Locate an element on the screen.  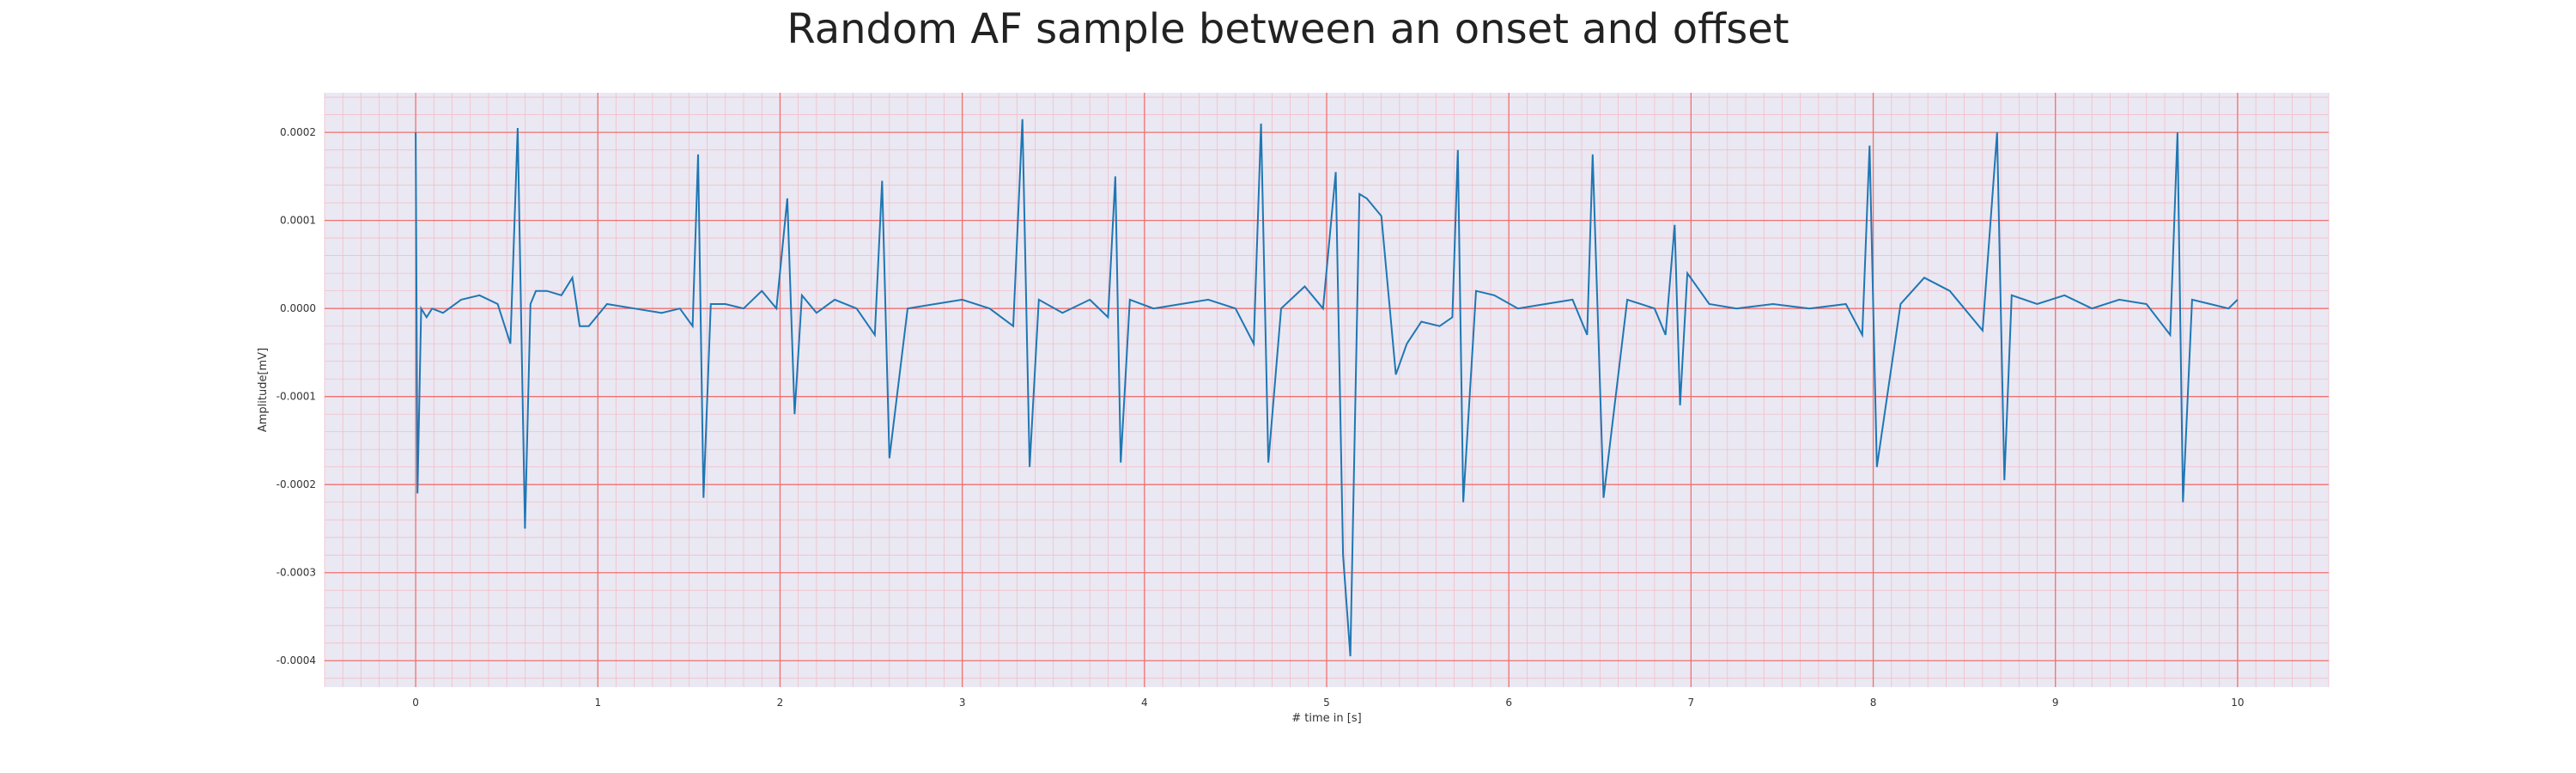
x-tick-label: 10 is located at coordinates (2237, 703).